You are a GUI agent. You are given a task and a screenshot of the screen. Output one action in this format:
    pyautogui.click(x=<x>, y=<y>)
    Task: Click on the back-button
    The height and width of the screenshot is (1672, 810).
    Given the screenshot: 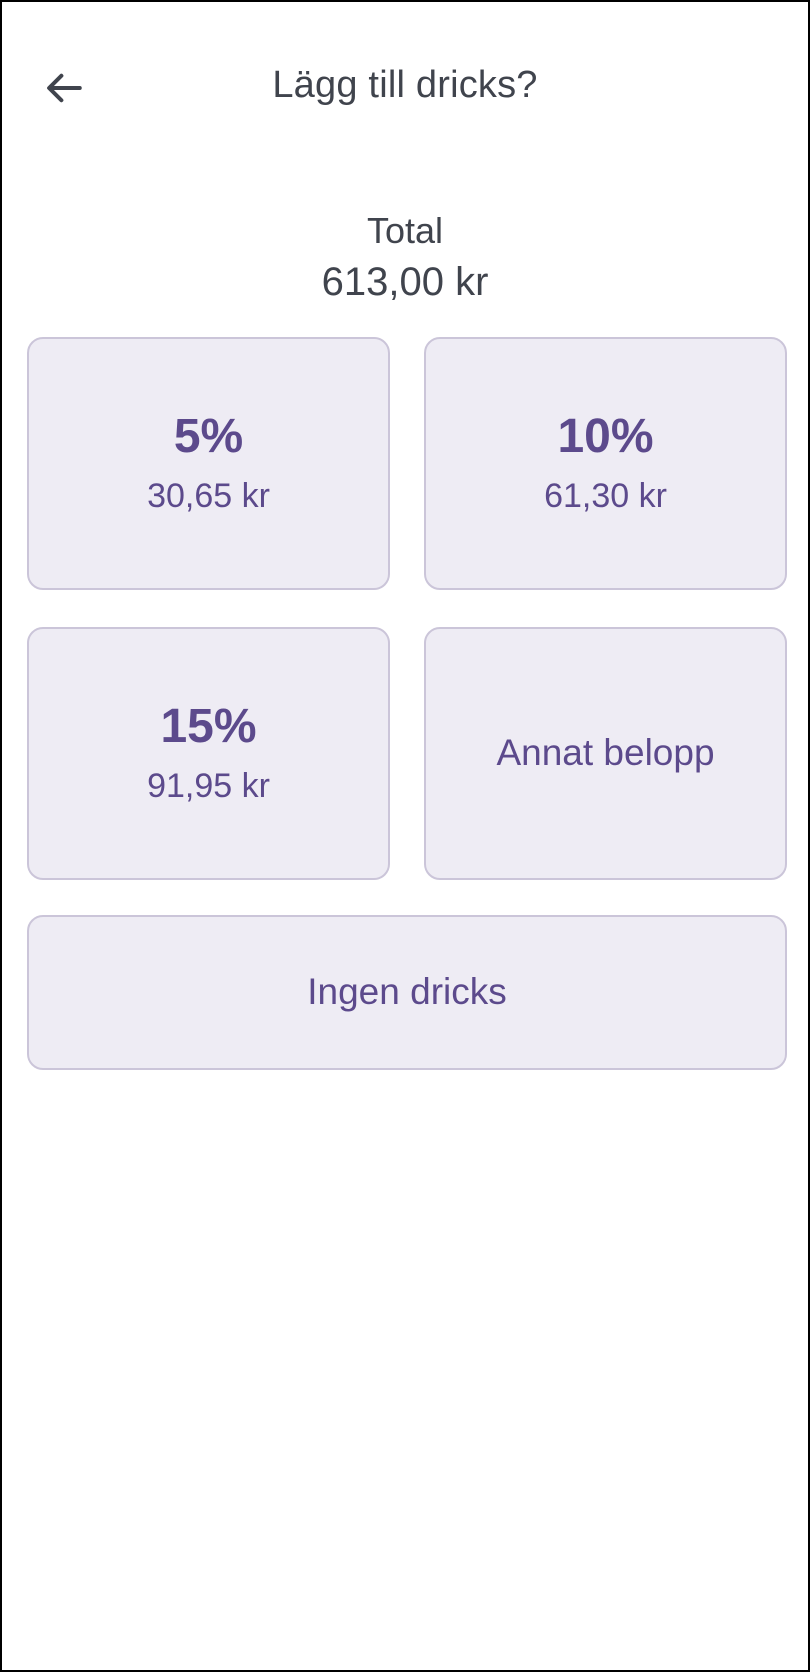 What is the action you would take?
    pyautogui.click(x=64, y=88)
    